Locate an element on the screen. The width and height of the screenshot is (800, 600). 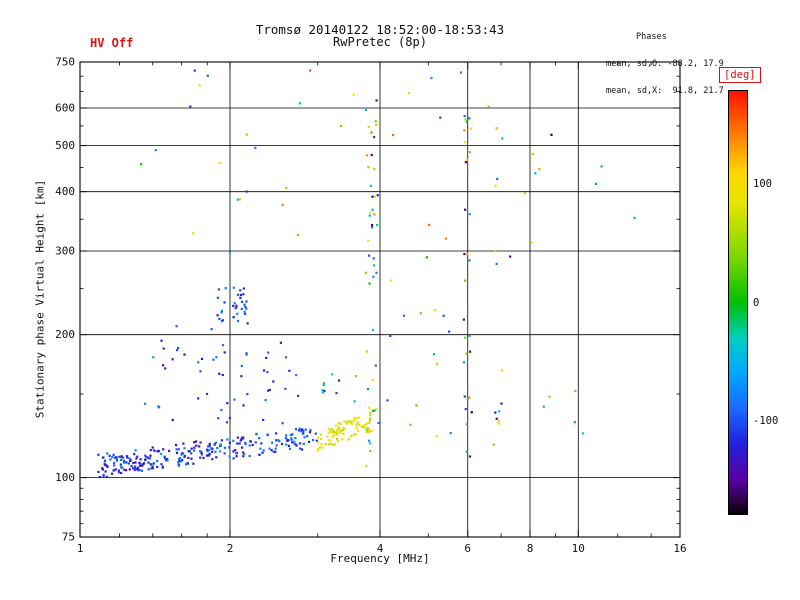
cluster-sparse-right-low is located at coordinates (563, 412).